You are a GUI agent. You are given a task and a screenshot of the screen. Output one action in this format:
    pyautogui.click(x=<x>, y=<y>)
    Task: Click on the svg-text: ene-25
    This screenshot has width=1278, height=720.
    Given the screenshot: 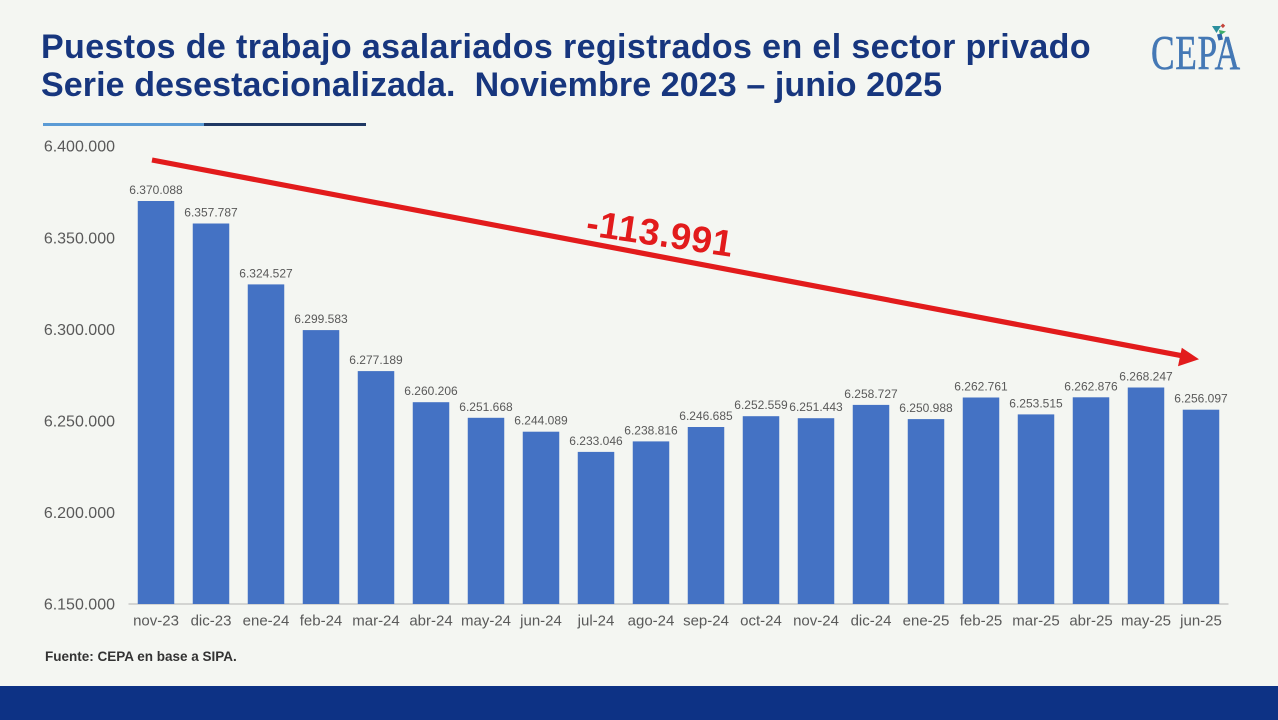 What is the action you would take?
    pyautogui.click(x=926, y=621)
    